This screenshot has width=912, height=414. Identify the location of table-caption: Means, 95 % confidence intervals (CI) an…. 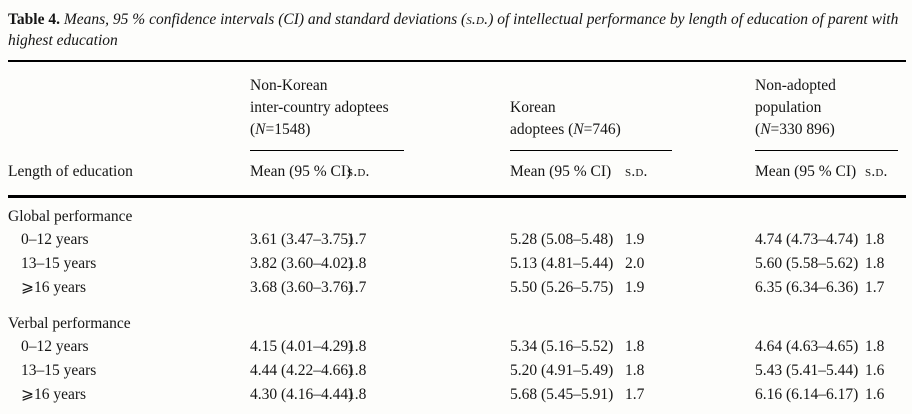
(453, 30).